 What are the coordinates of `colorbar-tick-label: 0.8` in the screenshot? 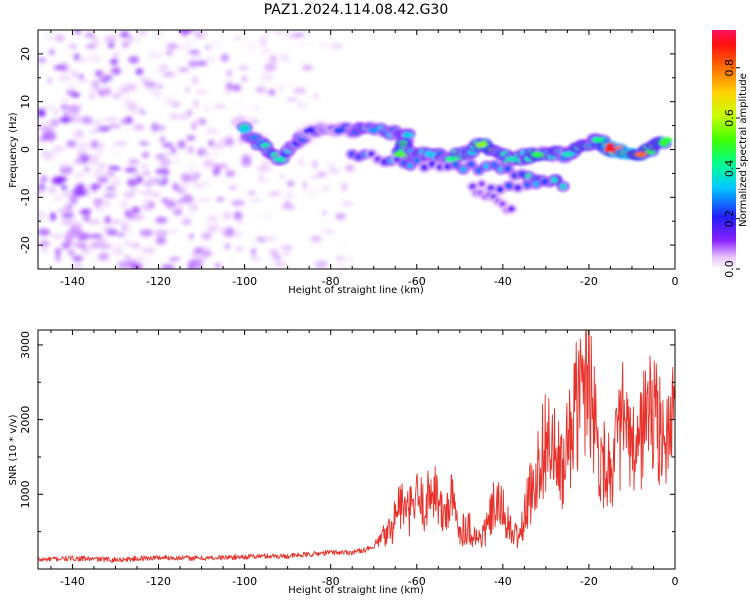 It's located at (729, 68).